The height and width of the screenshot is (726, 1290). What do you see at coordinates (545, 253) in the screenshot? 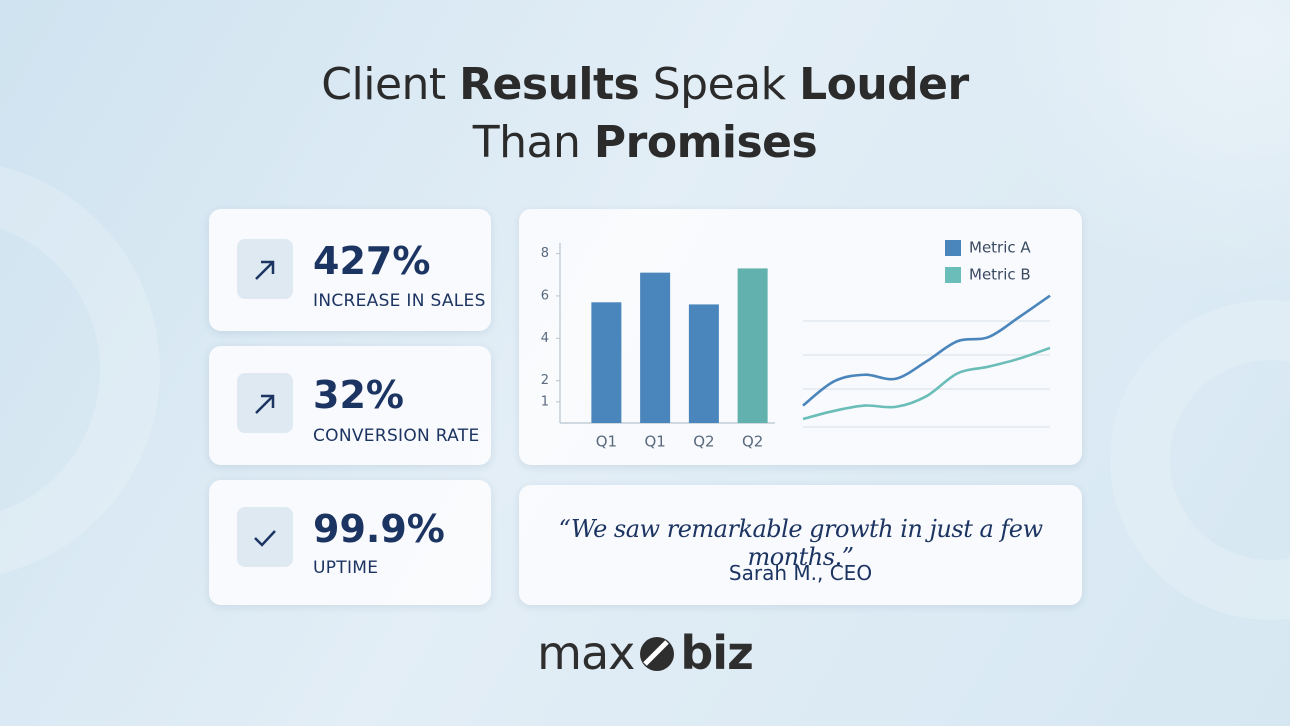
I see `y-tick-label: 8` at bounding box center [545, 253].